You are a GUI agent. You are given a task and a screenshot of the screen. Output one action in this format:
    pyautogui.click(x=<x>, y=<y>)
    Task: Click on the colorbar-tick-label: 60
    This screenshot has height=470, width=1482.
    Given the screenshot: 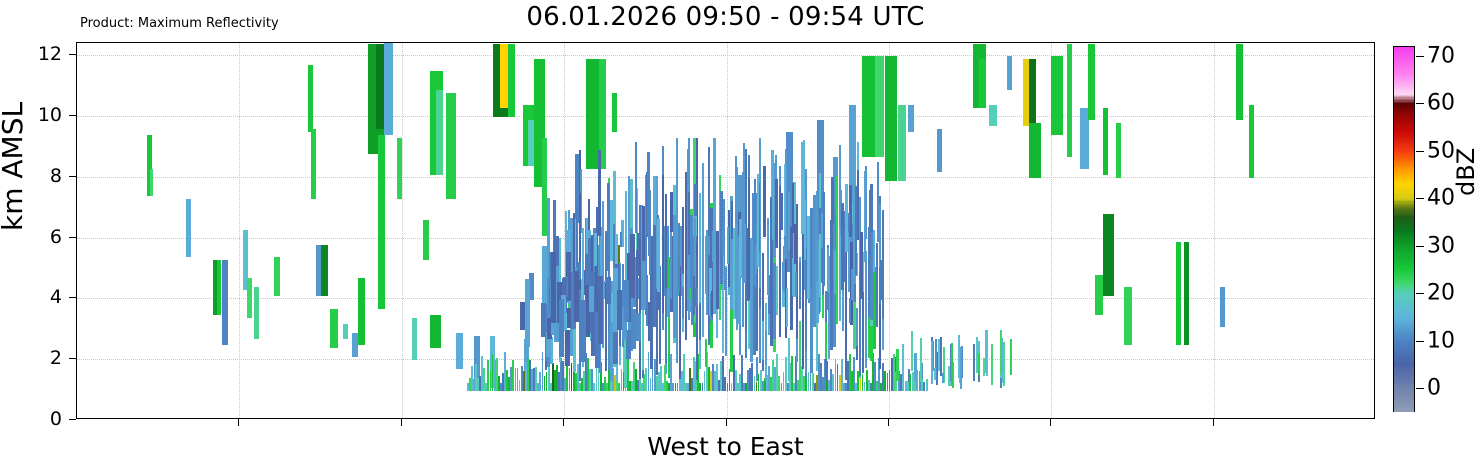 What is the action you would take?
    pyautogui.click(x=1441, y=103)
    